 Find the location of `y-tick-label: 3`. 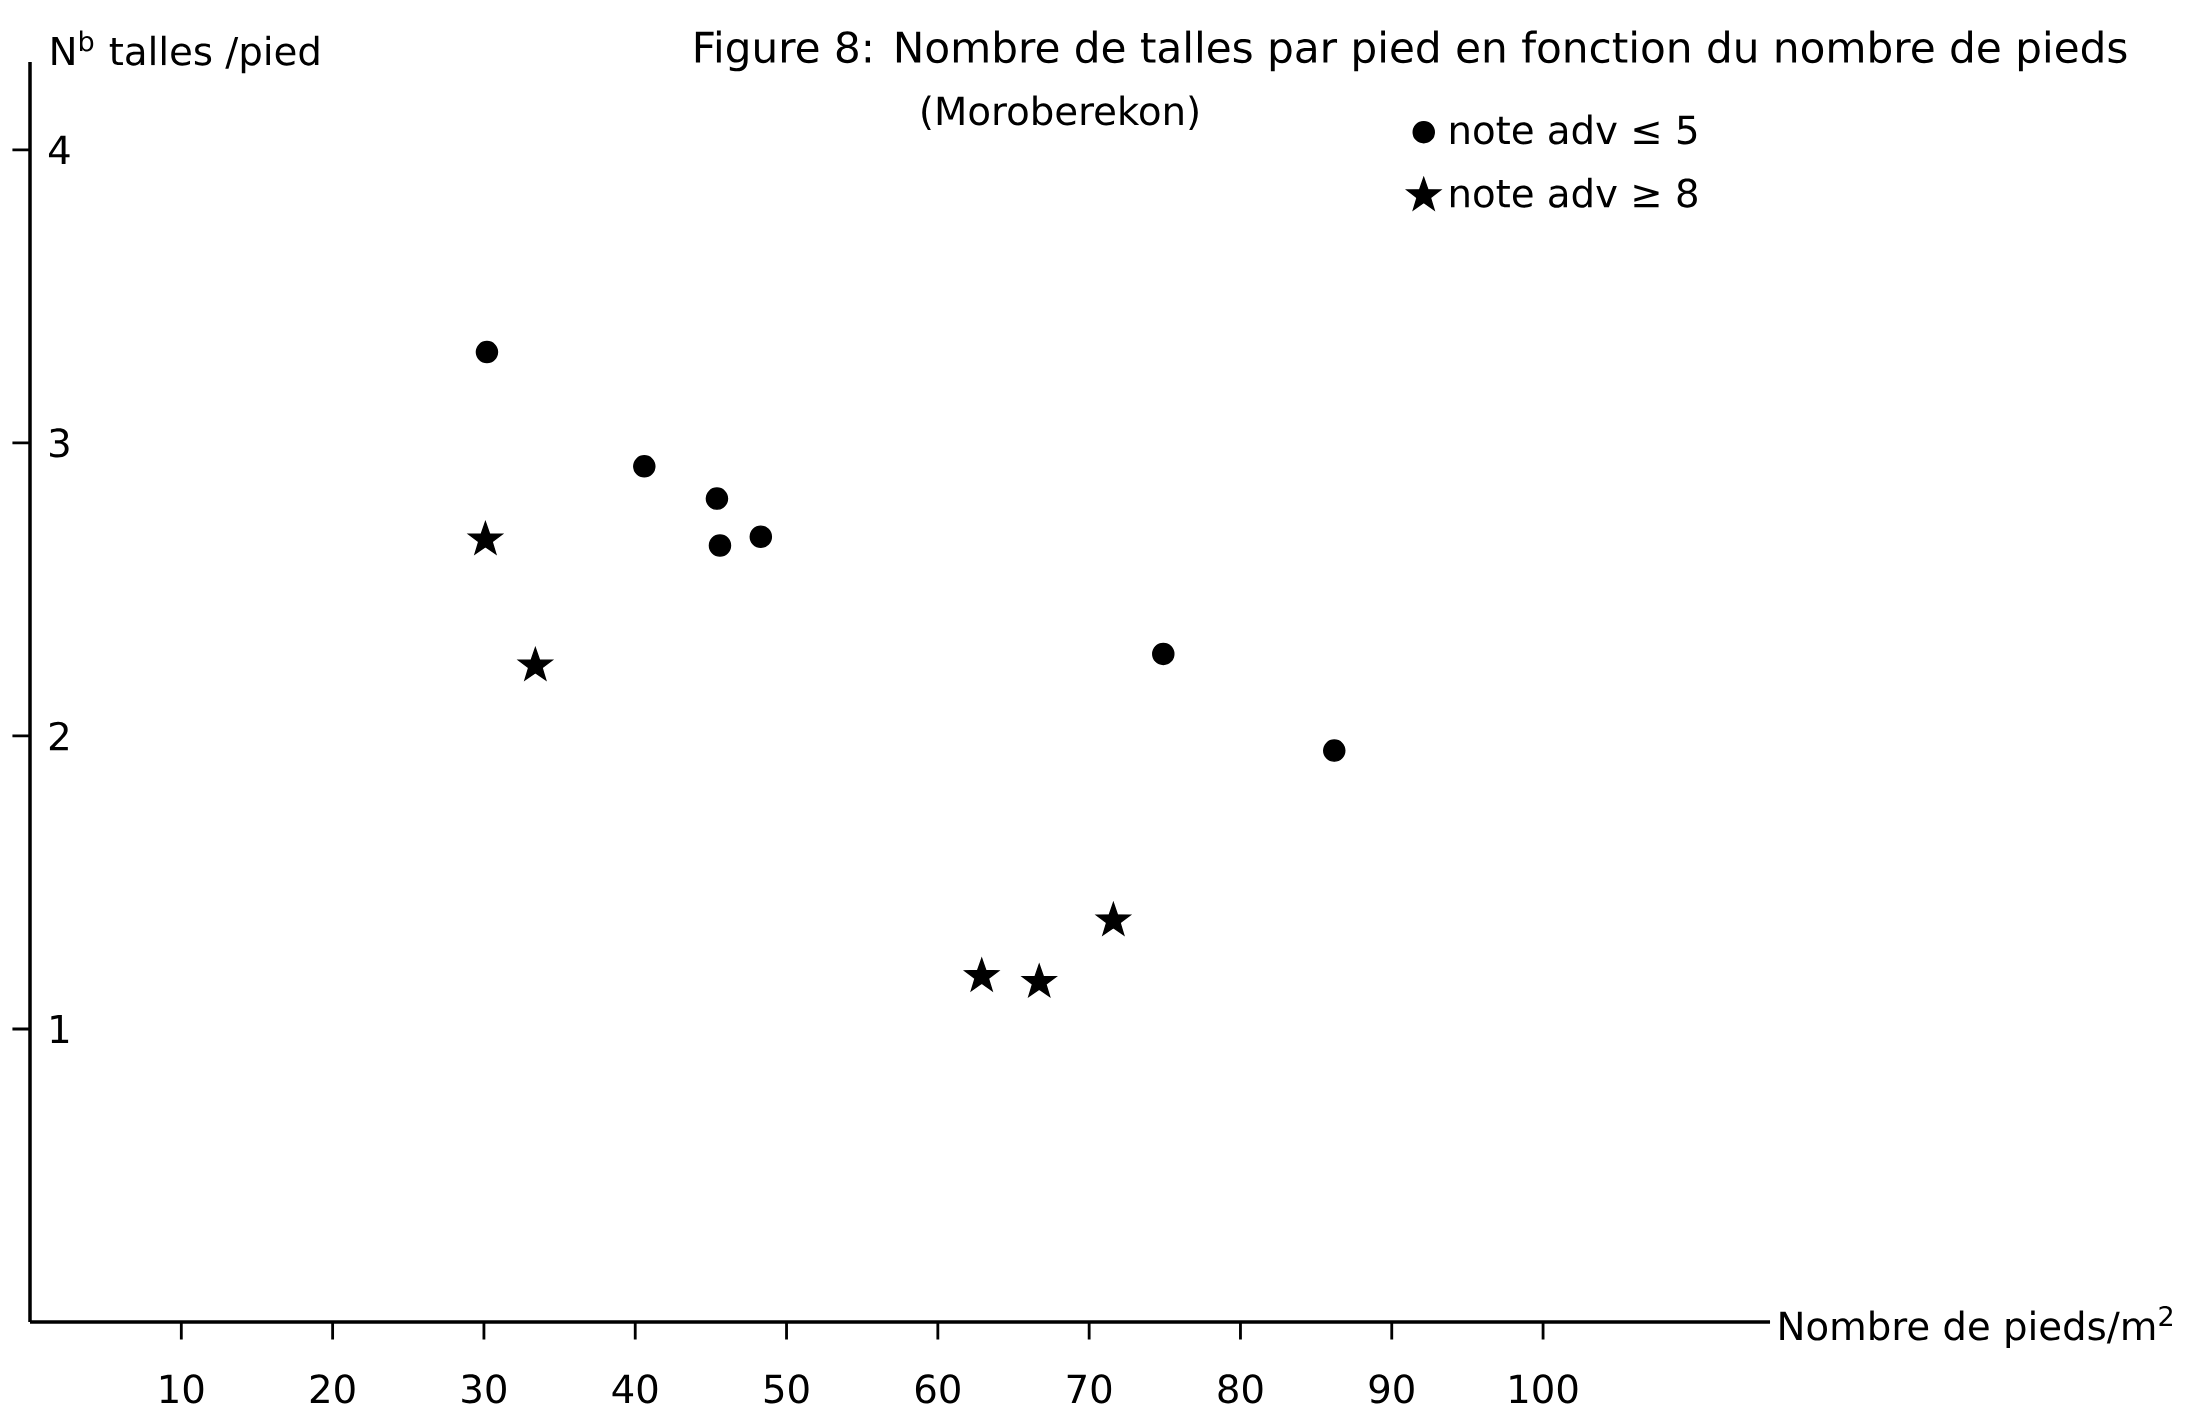

y-tick-label: 3 is located at coordinates (59, 443).